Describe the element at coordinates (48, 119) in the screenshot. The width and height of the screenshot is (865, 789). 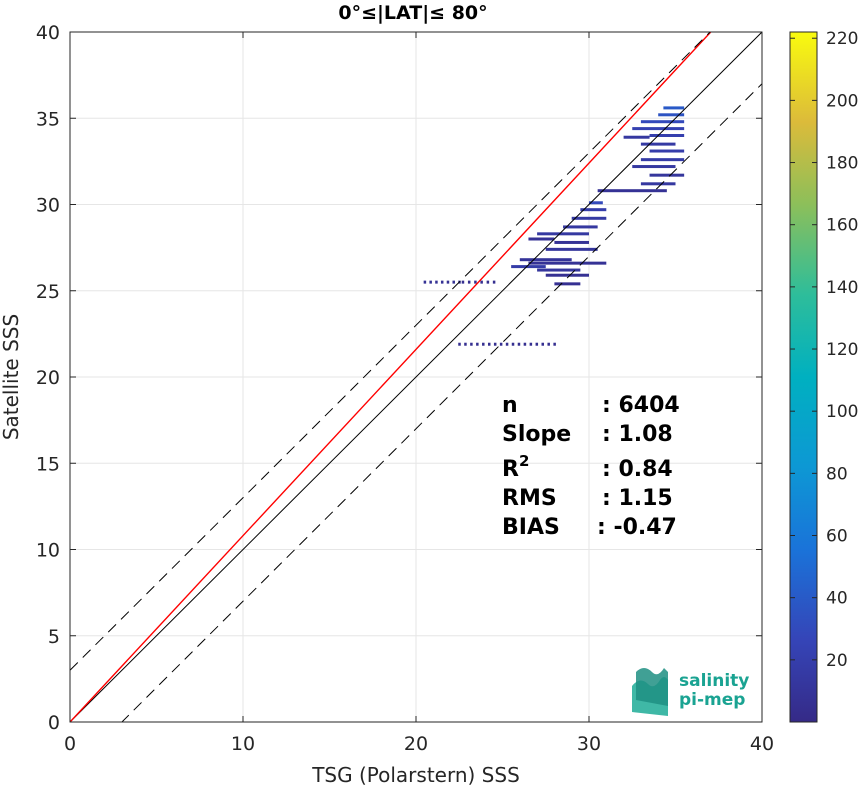
I see `y-tick-label: 35` at that location.